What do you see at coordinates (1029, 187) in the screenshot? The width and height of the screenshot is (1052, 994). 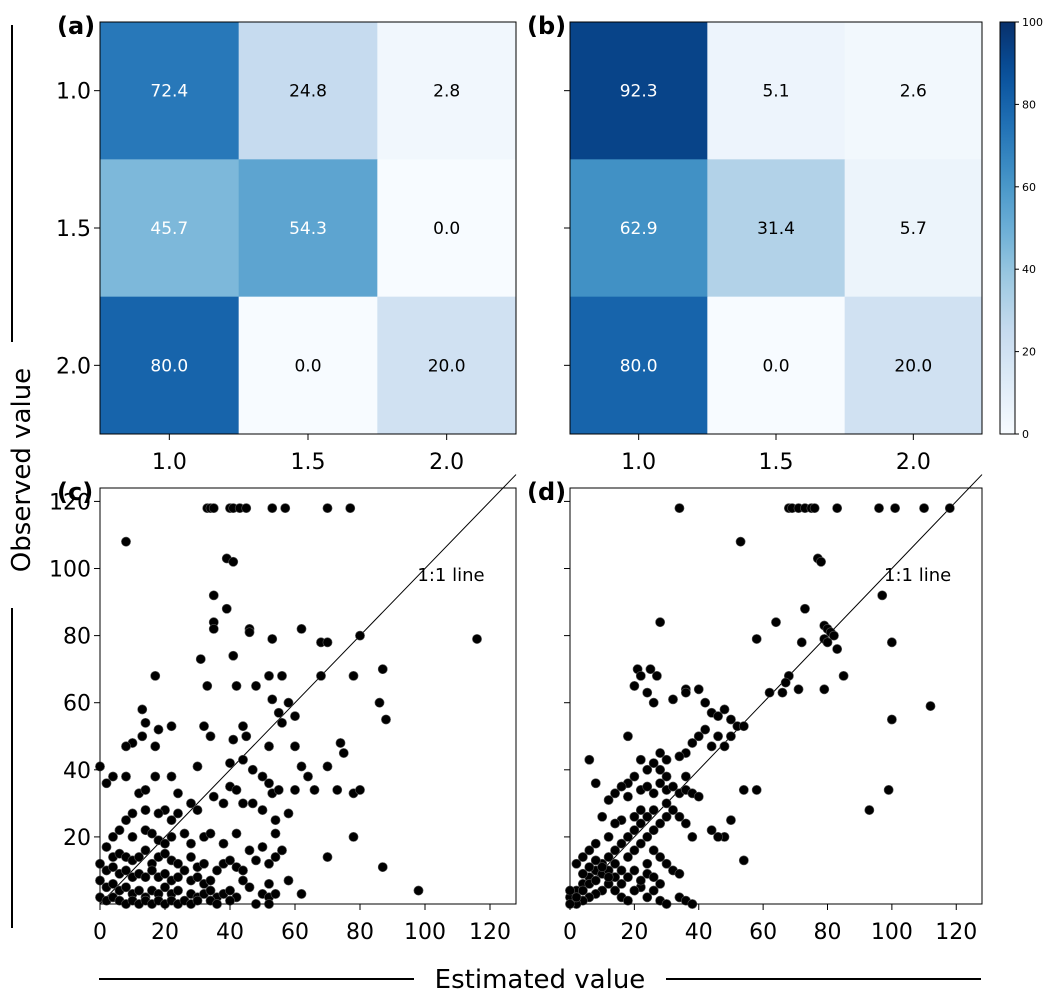 I see `colorbar-tick-label: 60` at bounding box center [1029, 187].